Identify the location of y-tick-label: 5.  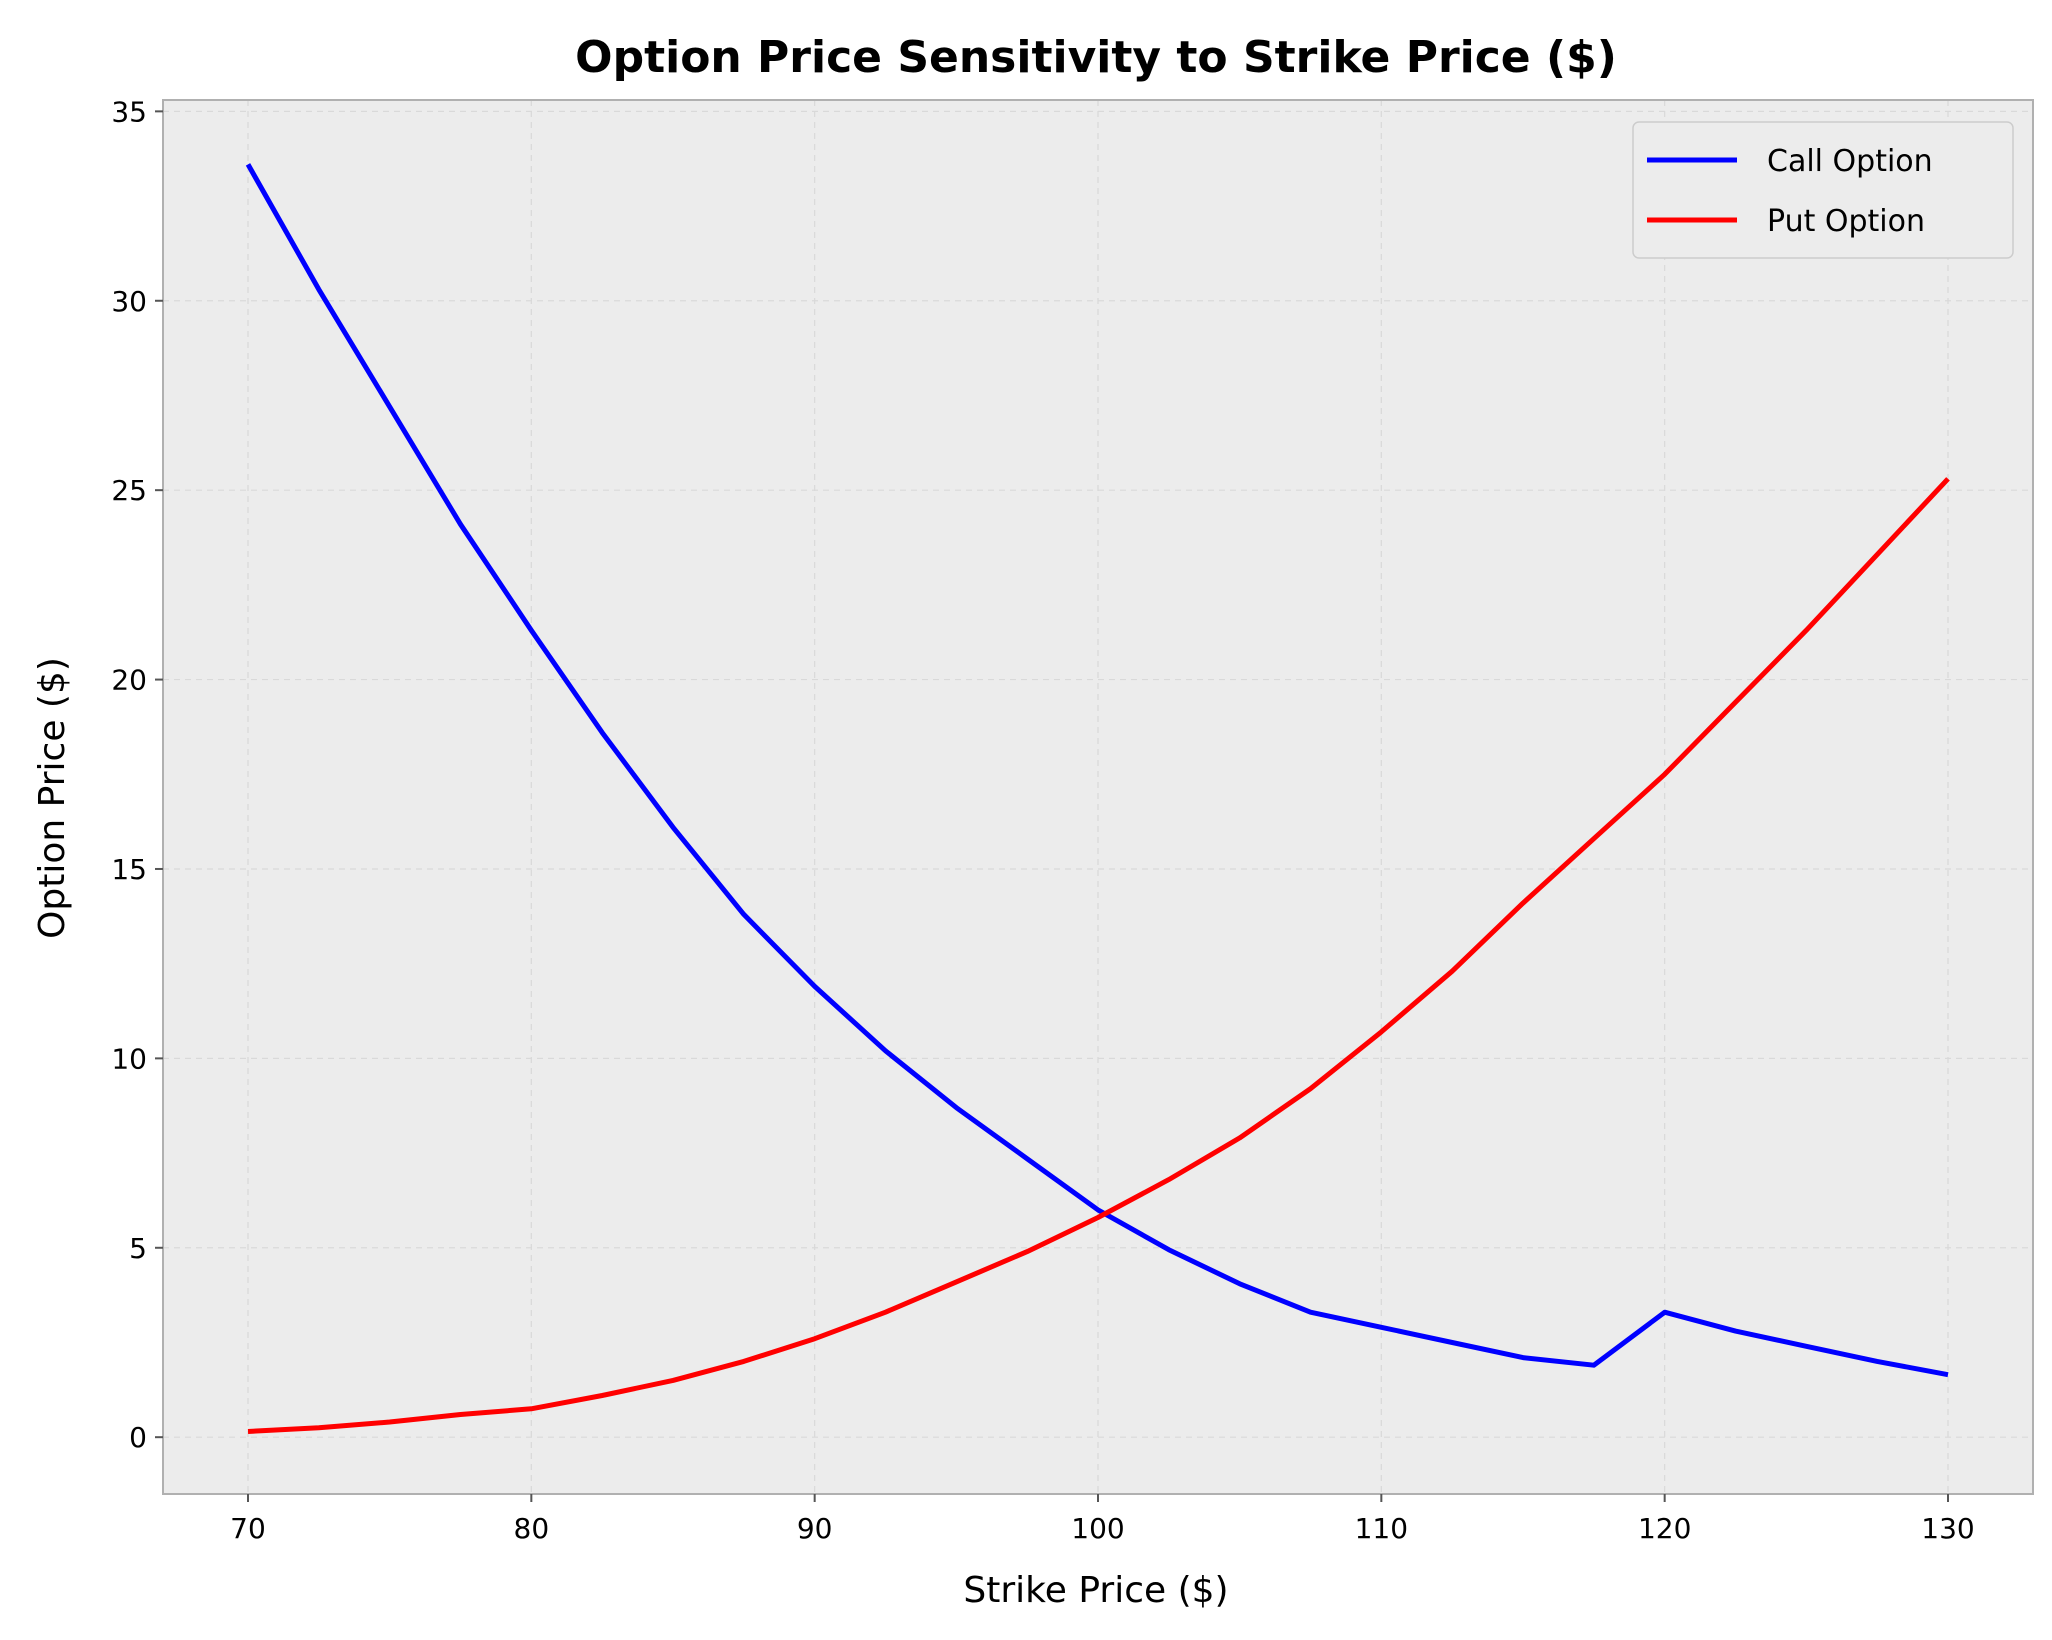
(138, 1248).